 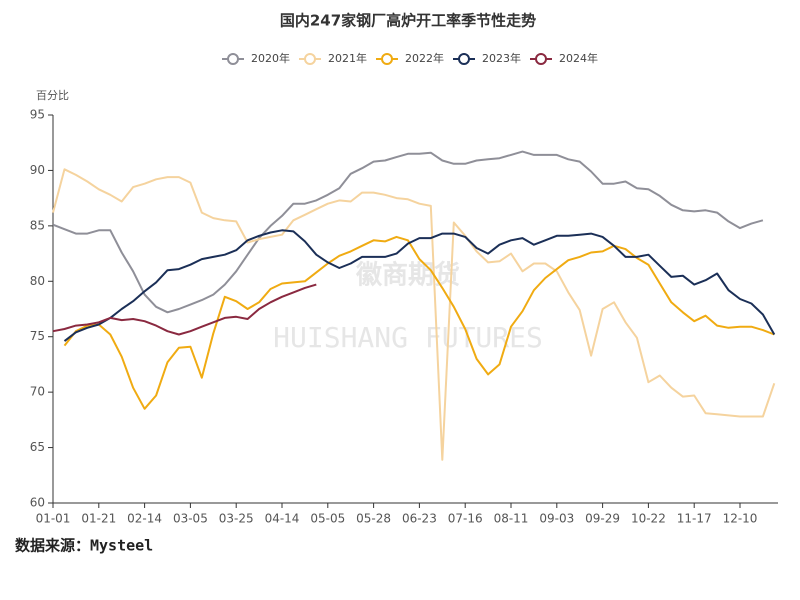 I want to click on source: 数据来源：Mysteel, so click(x=84, y=546).